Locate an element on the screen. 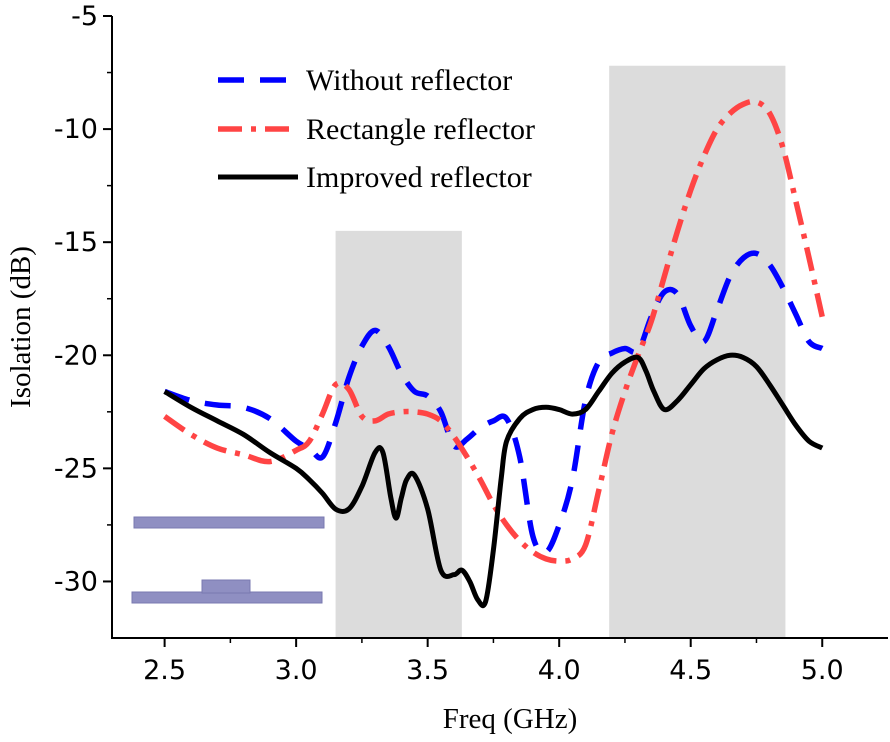  y-tick-label: -30 is located at coordinates (76, 581).